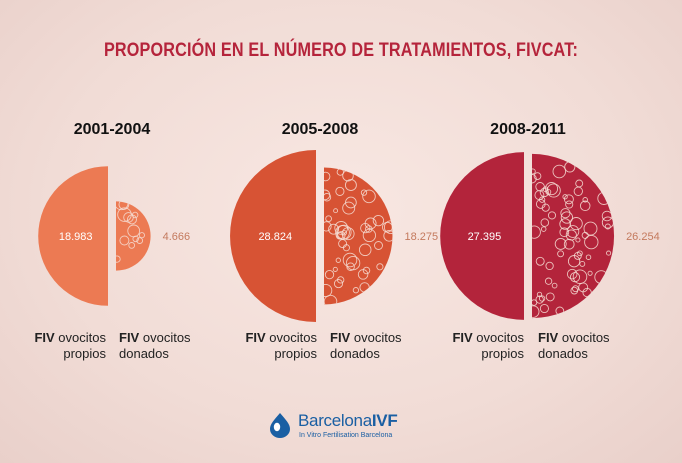 This screenshot has width=682, height=463. Describe the element at coordinates (281, 345) in the screenshot. I see `label-propios-2: FIV ovocitos propios` at that location.